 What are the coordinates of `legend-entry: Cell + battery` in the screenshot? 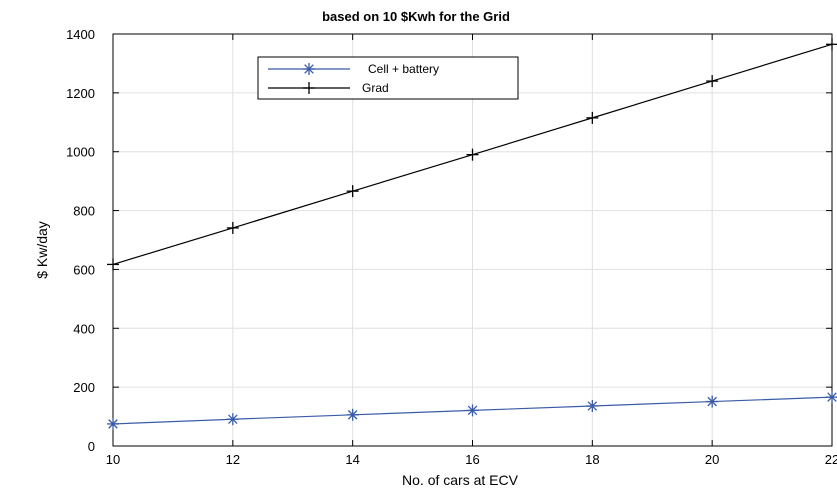 It's located at (353, 69).